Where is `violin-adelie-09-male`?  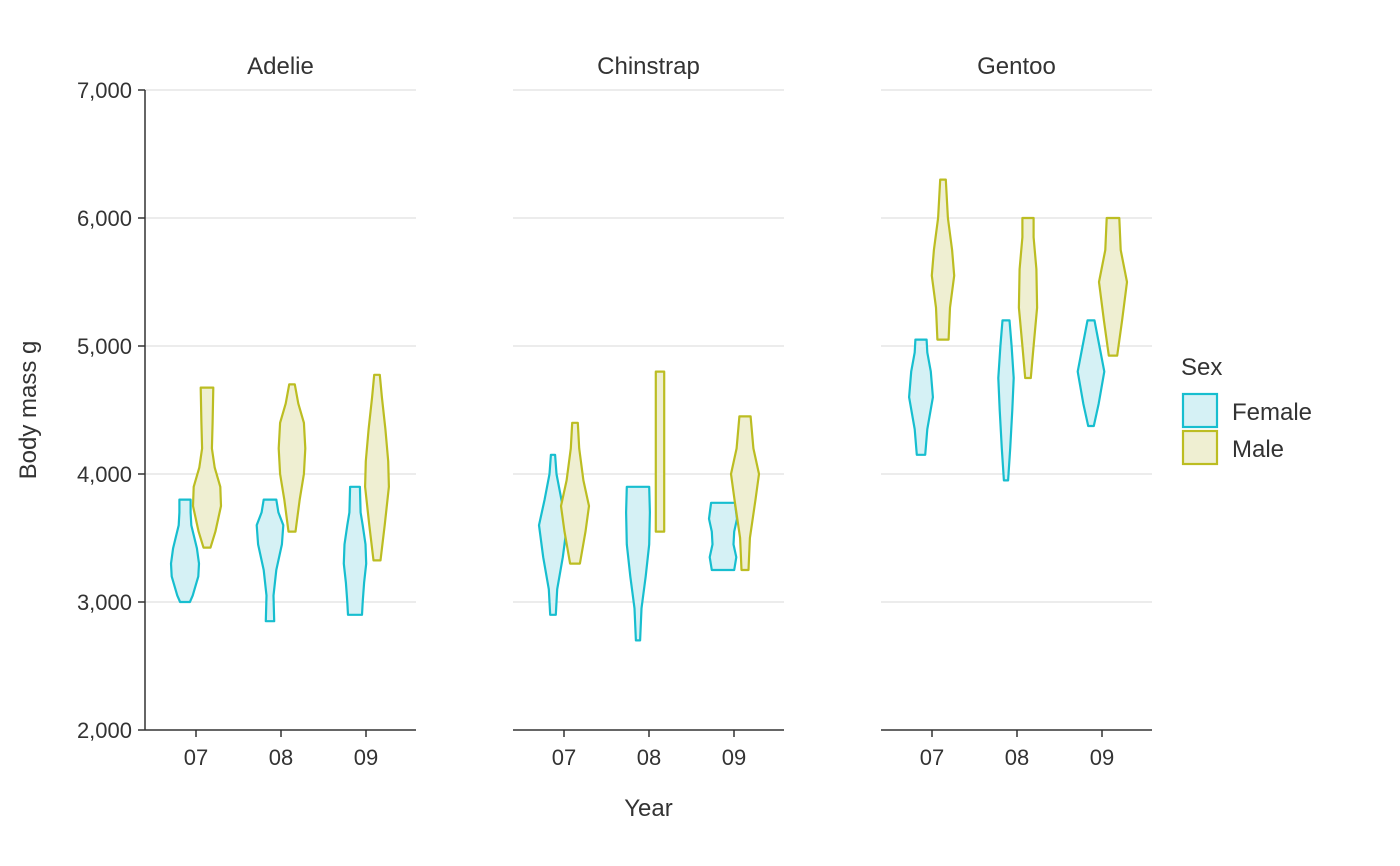
violin-adelie-09-male is located at coordinates (377, 467).